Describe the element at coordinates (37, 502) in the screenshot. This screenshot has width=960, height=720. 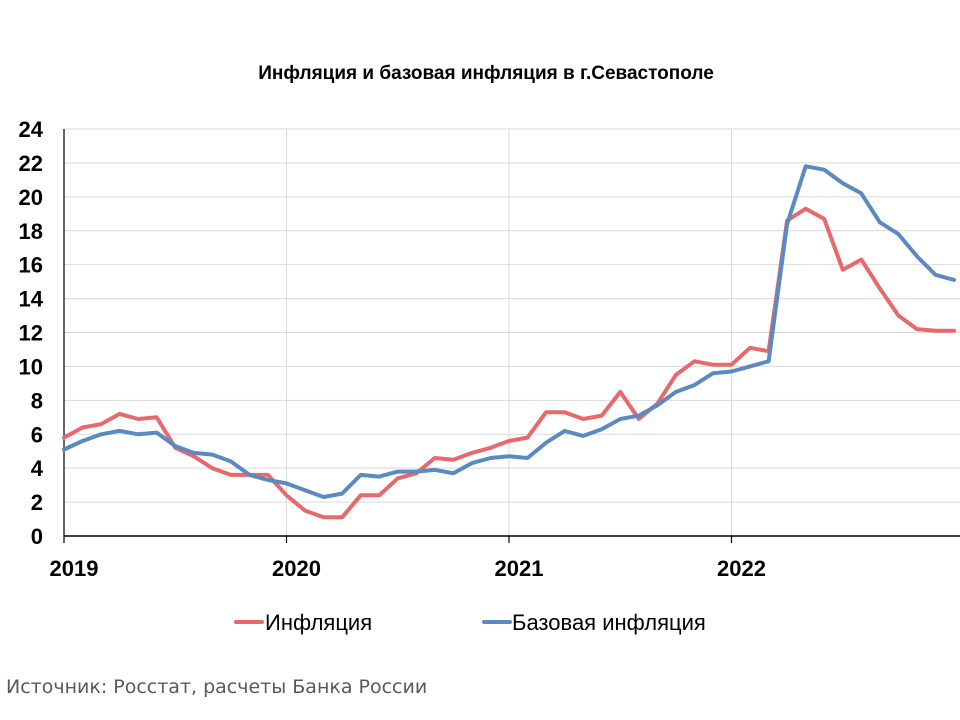
I see `y-tick-label: 2` at that location.